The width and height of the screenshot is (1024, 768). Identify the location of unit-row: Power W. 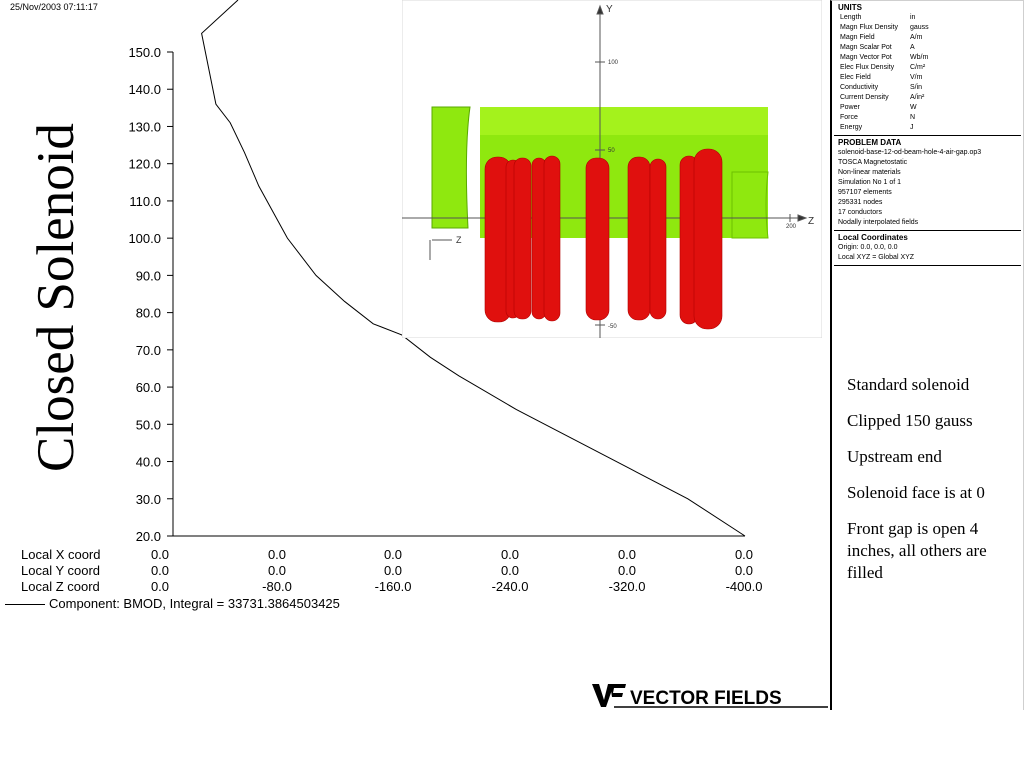
(927, 108).